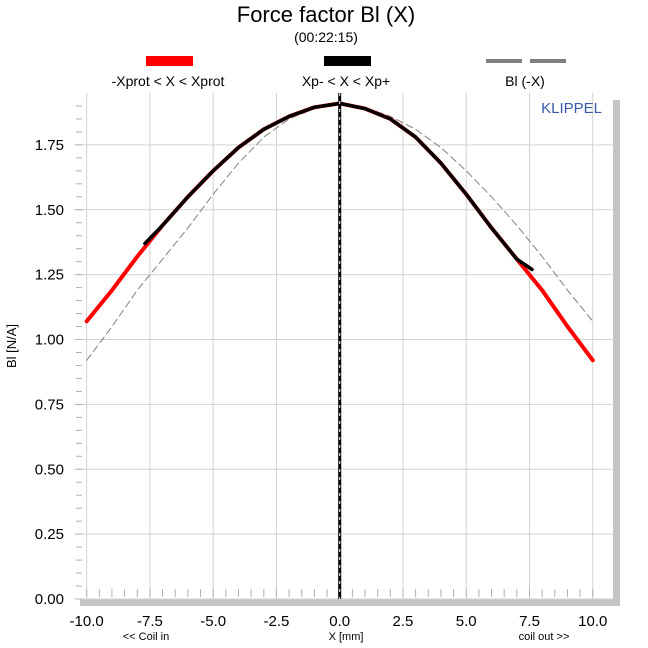 Image resolution: width=648 pixels, height=648 pixels. I want to click on y-axis-label: Bl [N/A], so click(11, 346).